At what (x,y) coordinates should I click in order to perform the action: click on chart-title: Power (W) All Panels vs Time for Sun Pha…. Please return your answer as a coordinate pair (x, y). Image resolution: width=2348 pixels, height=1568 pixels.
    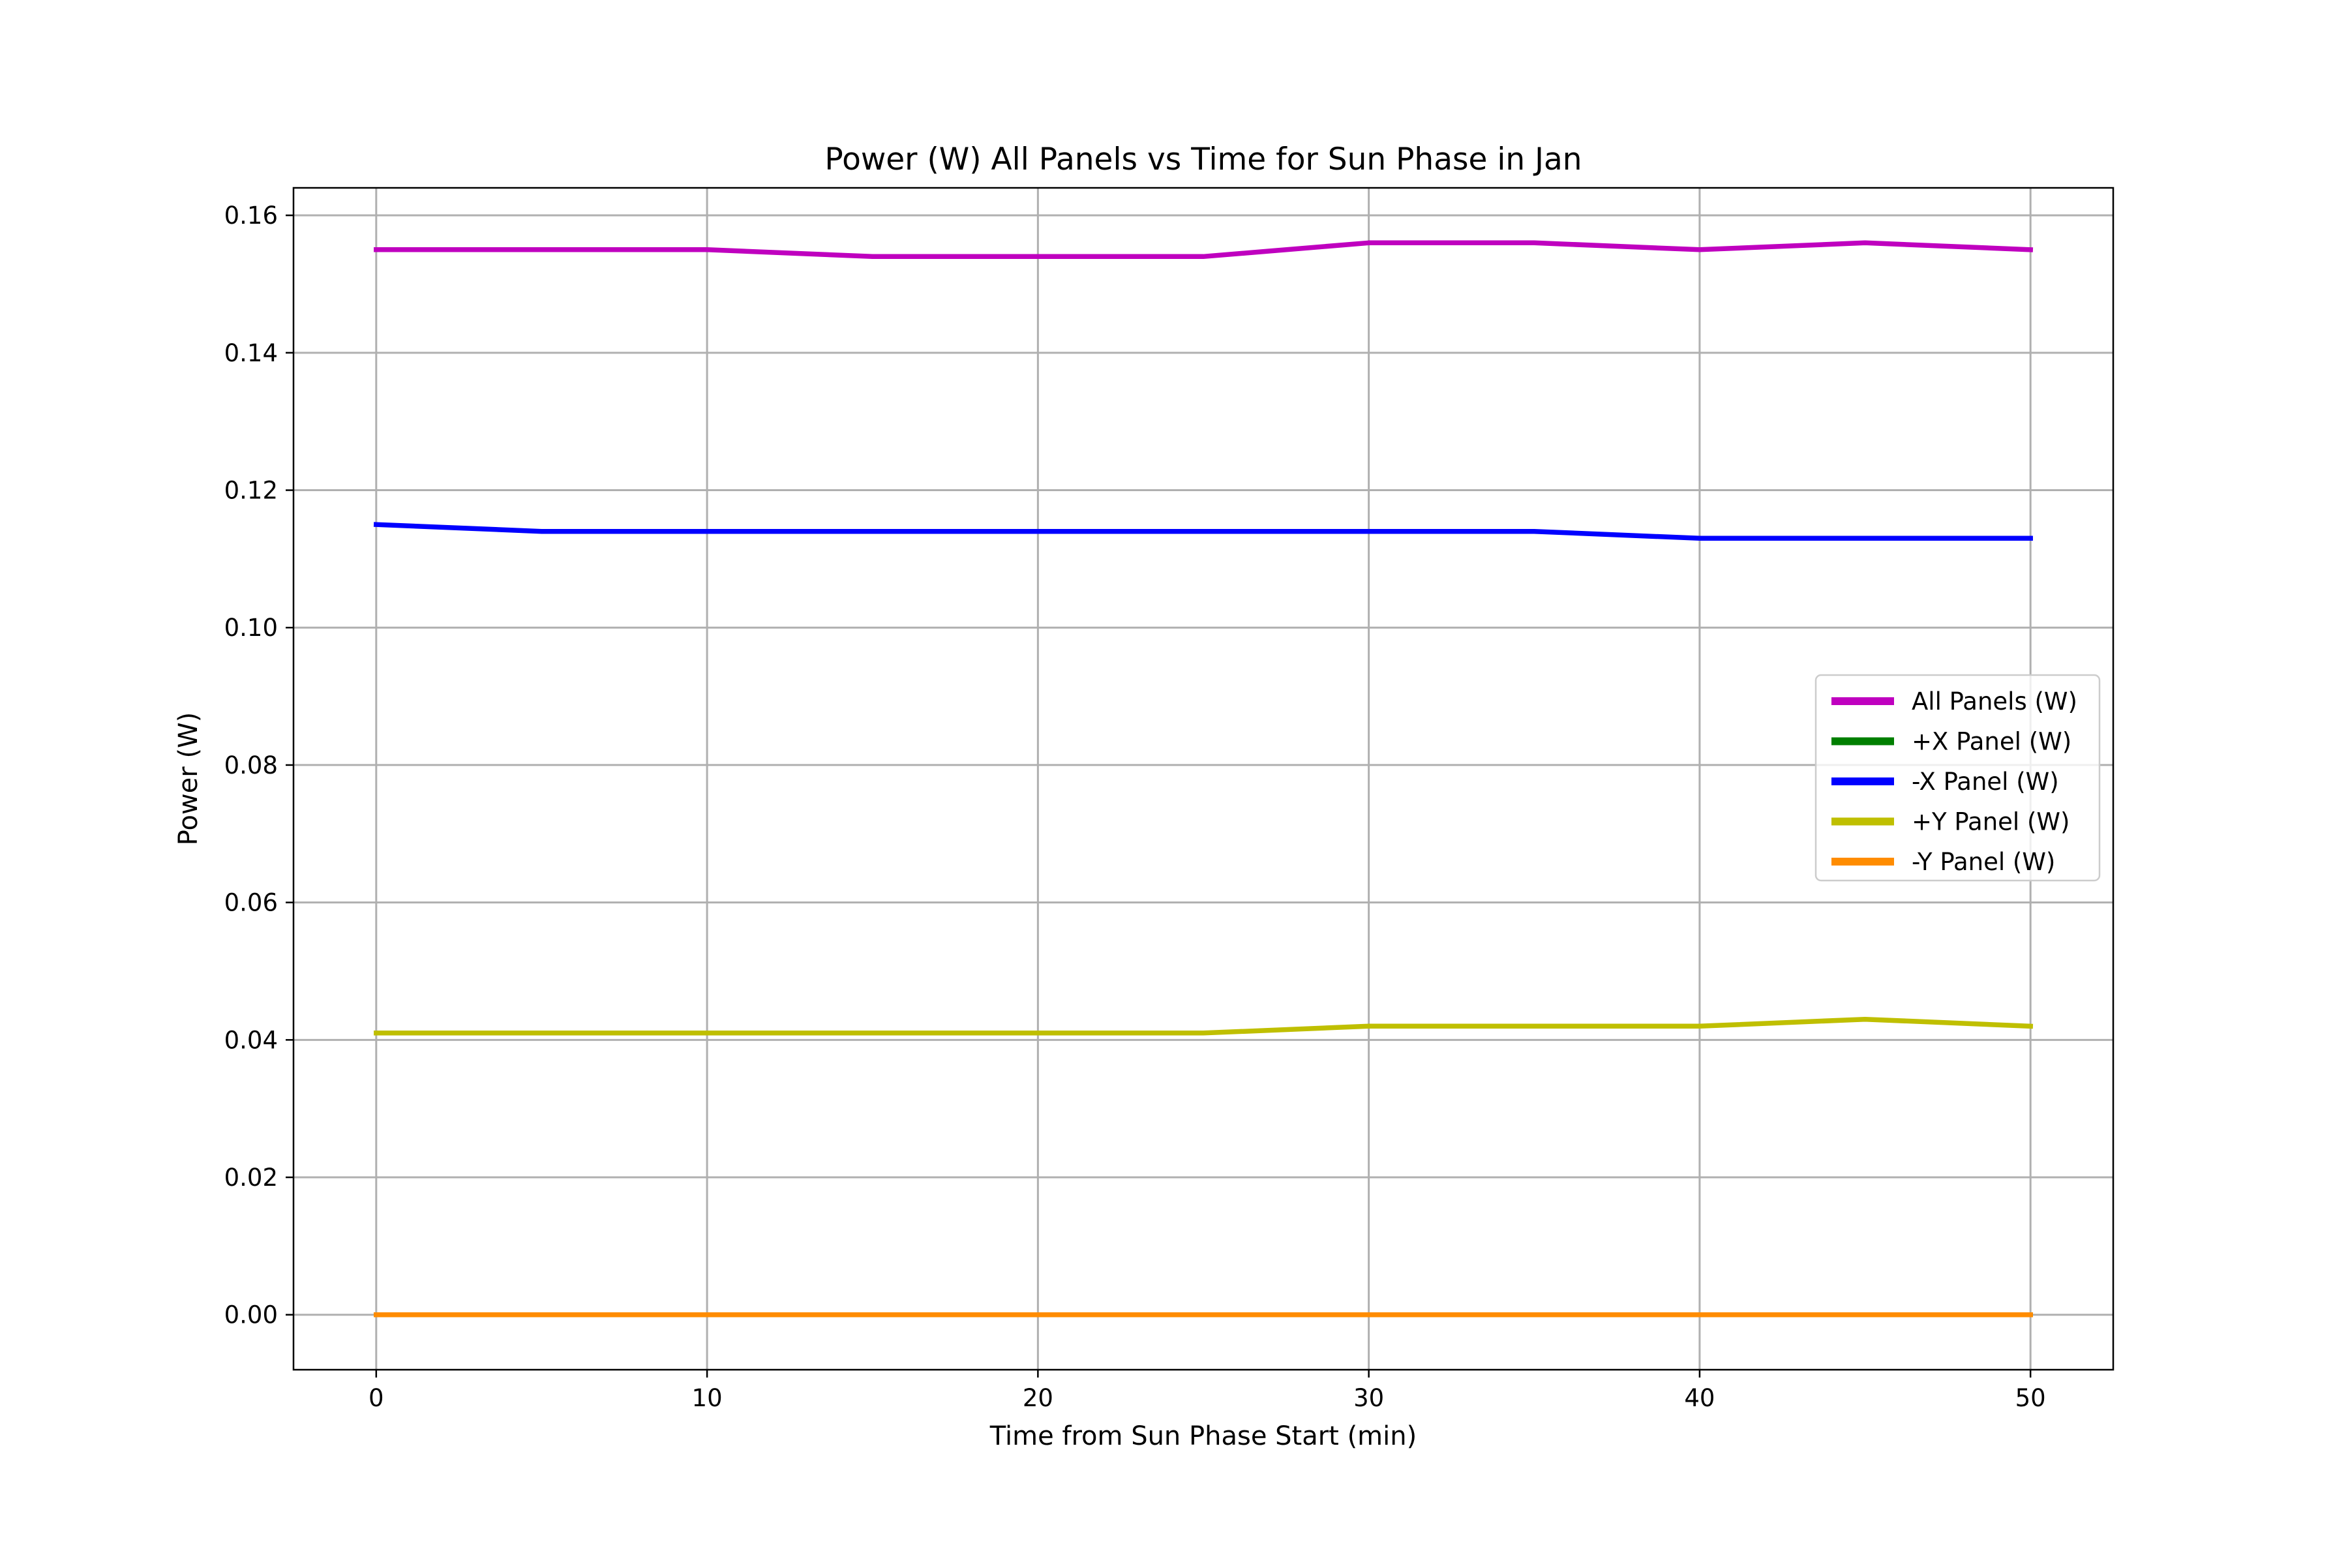
    Looking at the image, I should click on (1203, 159).